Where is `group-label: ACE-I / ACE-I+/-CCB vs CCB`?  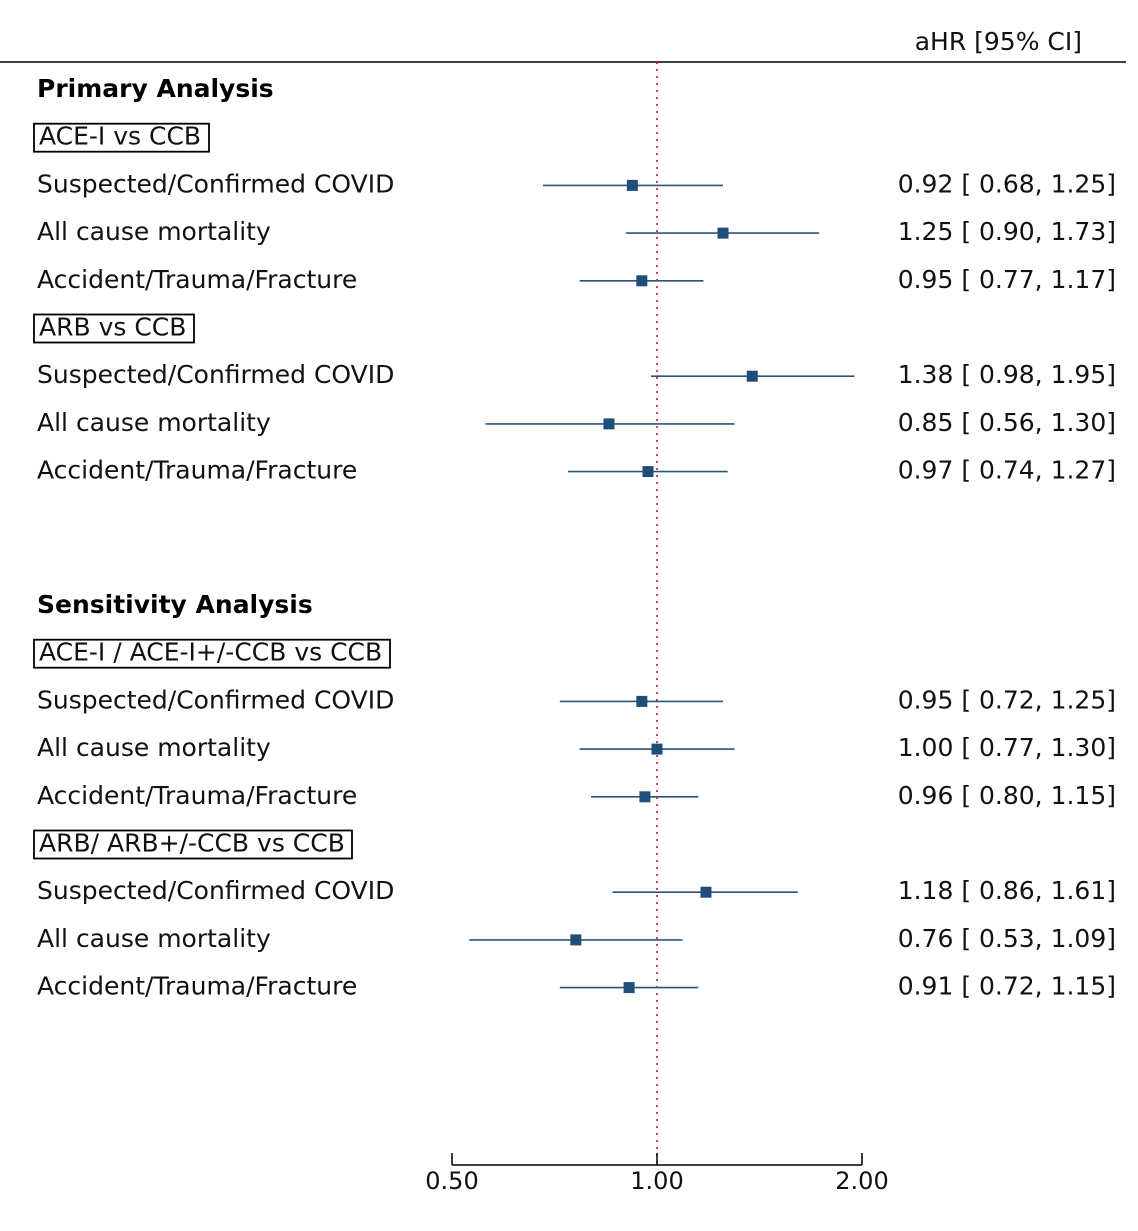
group-label: ACE-I / ACE-I+/-CCB vs CCB is located at coordinates (210, 652).